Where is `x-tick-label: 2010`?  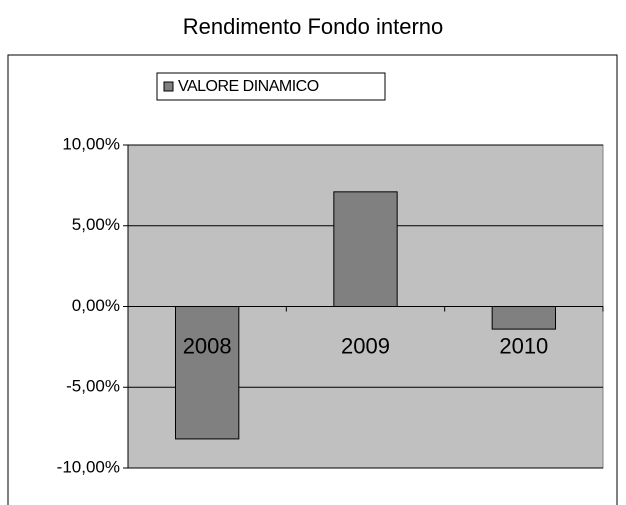 x-tick-label: 2010 is located at coordinates (523, 345).